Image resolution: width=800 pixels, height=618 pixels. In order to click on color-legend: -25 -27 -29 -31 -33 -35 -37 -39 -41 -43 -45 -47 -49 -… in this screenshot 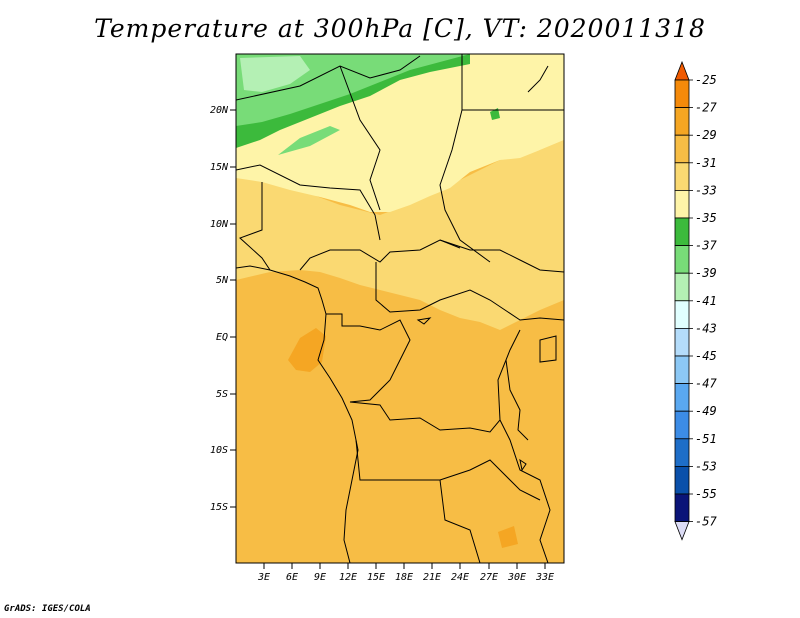, I will do `click(695, 300)`.